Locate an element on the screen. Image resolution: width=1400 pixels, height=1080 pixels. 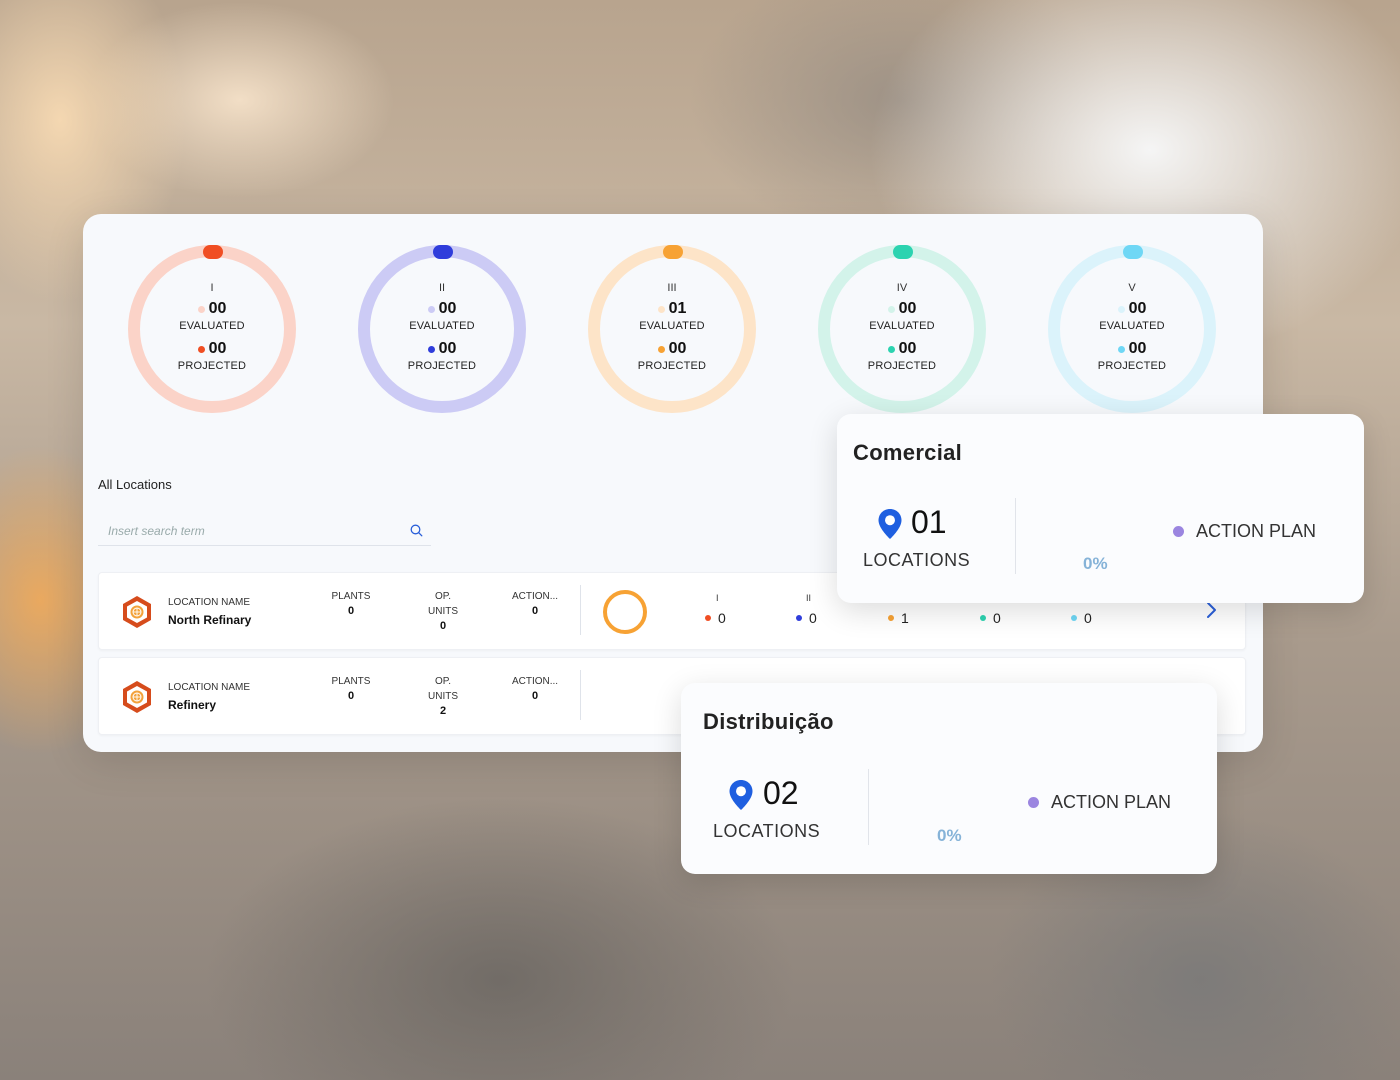
action-column: ACTION... 0 is located at coordinates (535, 604).